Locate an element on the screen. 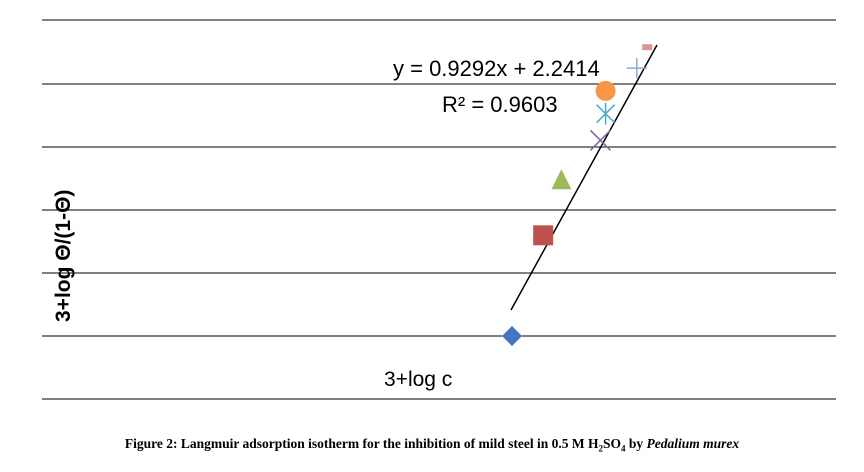 This screenshot has height=472, width=864. data-point-triangle is located at coordinates (561, 179).